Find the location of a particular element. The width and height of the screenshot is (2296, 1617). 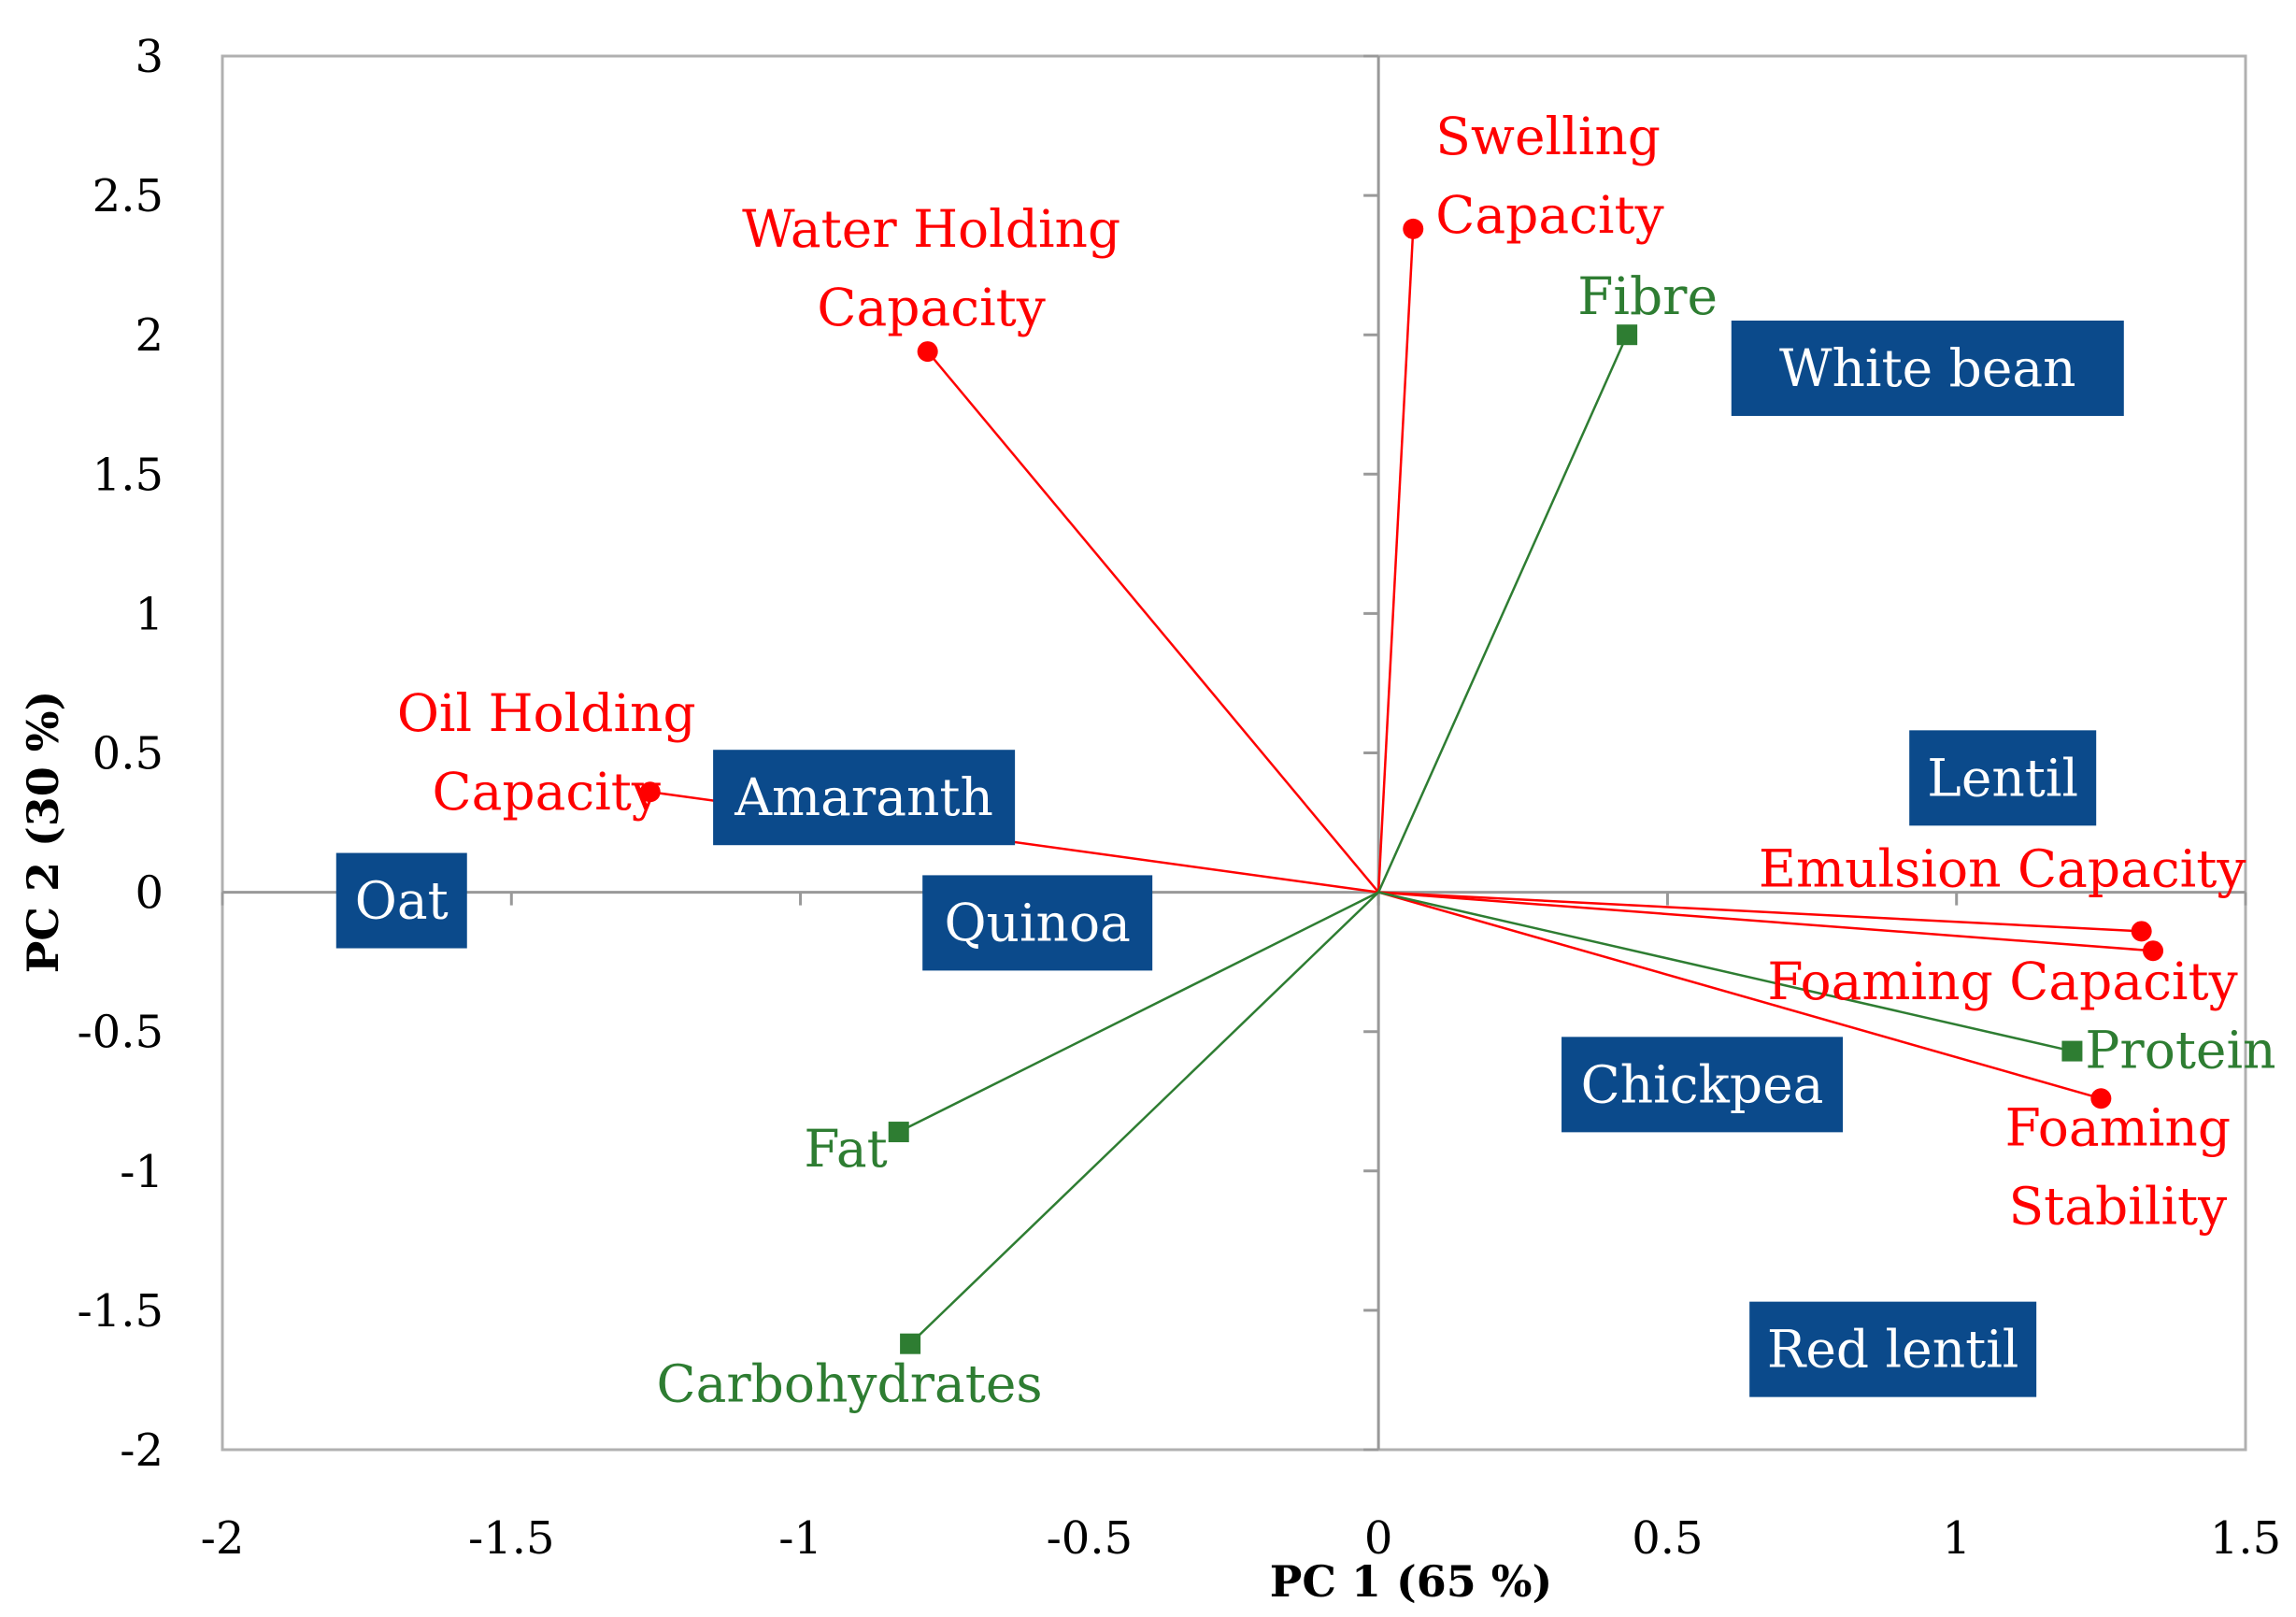

vector-label: Foaming is located at coordinates (2118, 1127).